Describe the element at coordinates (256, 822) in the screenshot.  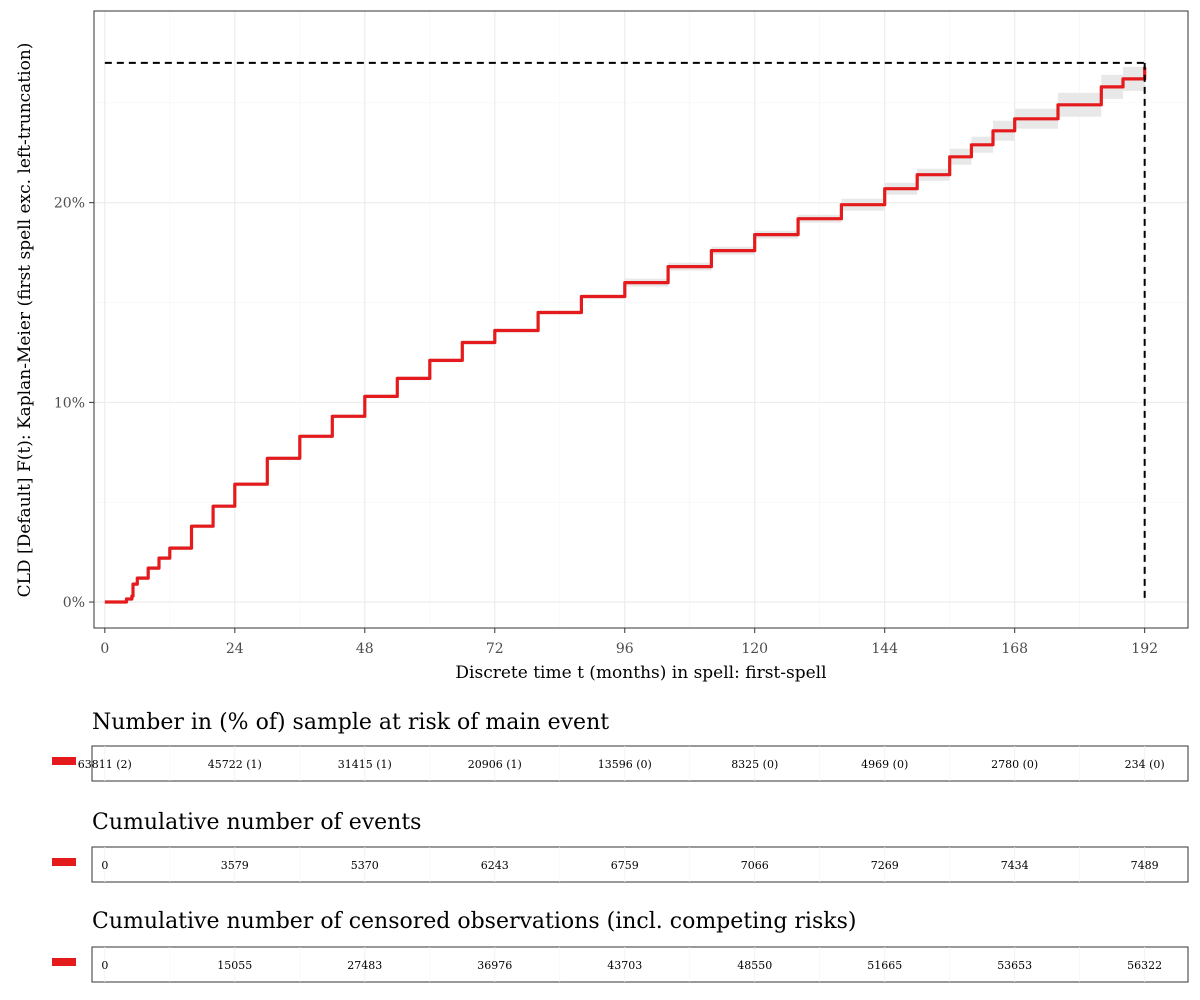
I see `risk-table-title: Cumulative number of events` at that location.